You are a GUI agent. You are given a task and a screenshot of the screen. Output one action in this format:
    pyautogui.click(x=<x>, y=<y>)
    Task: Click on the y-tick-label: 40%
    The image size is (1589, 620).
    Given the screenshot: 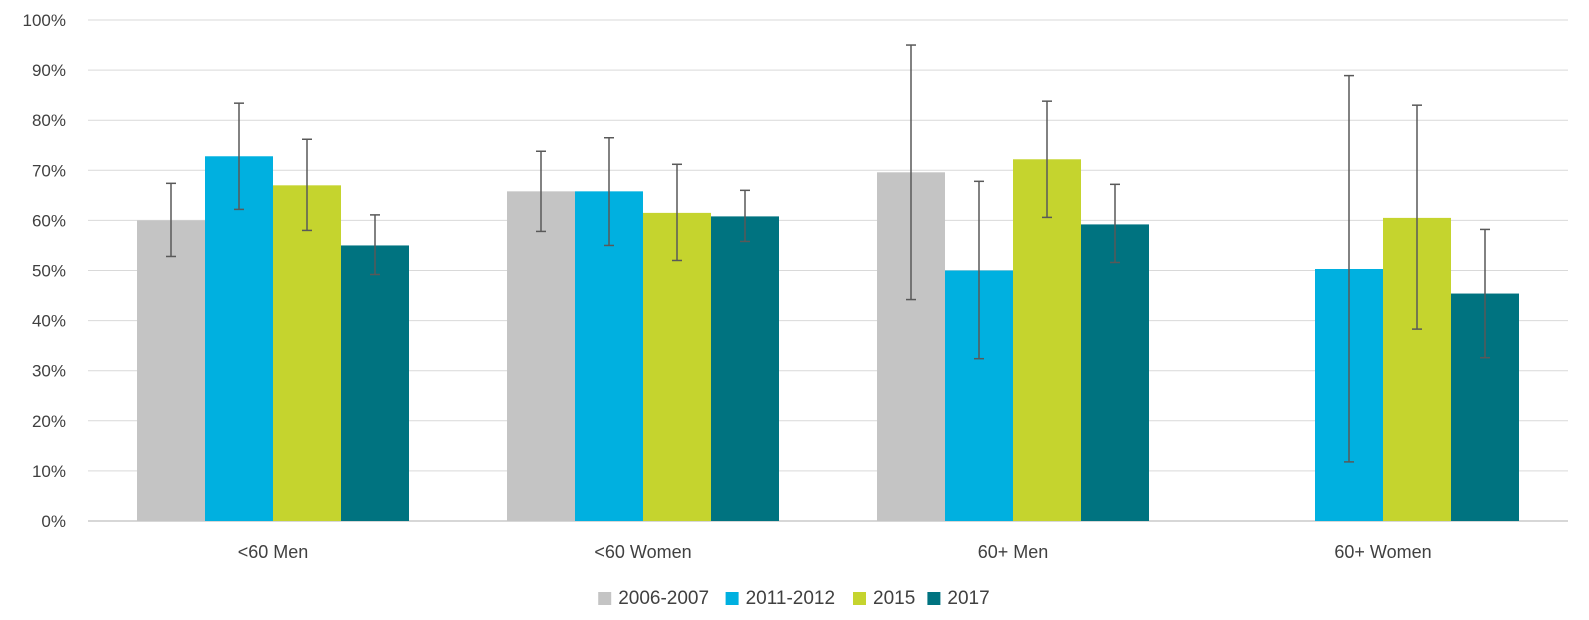 What is the action you would take?
    pyautogui.click(x=49, y=321)
    